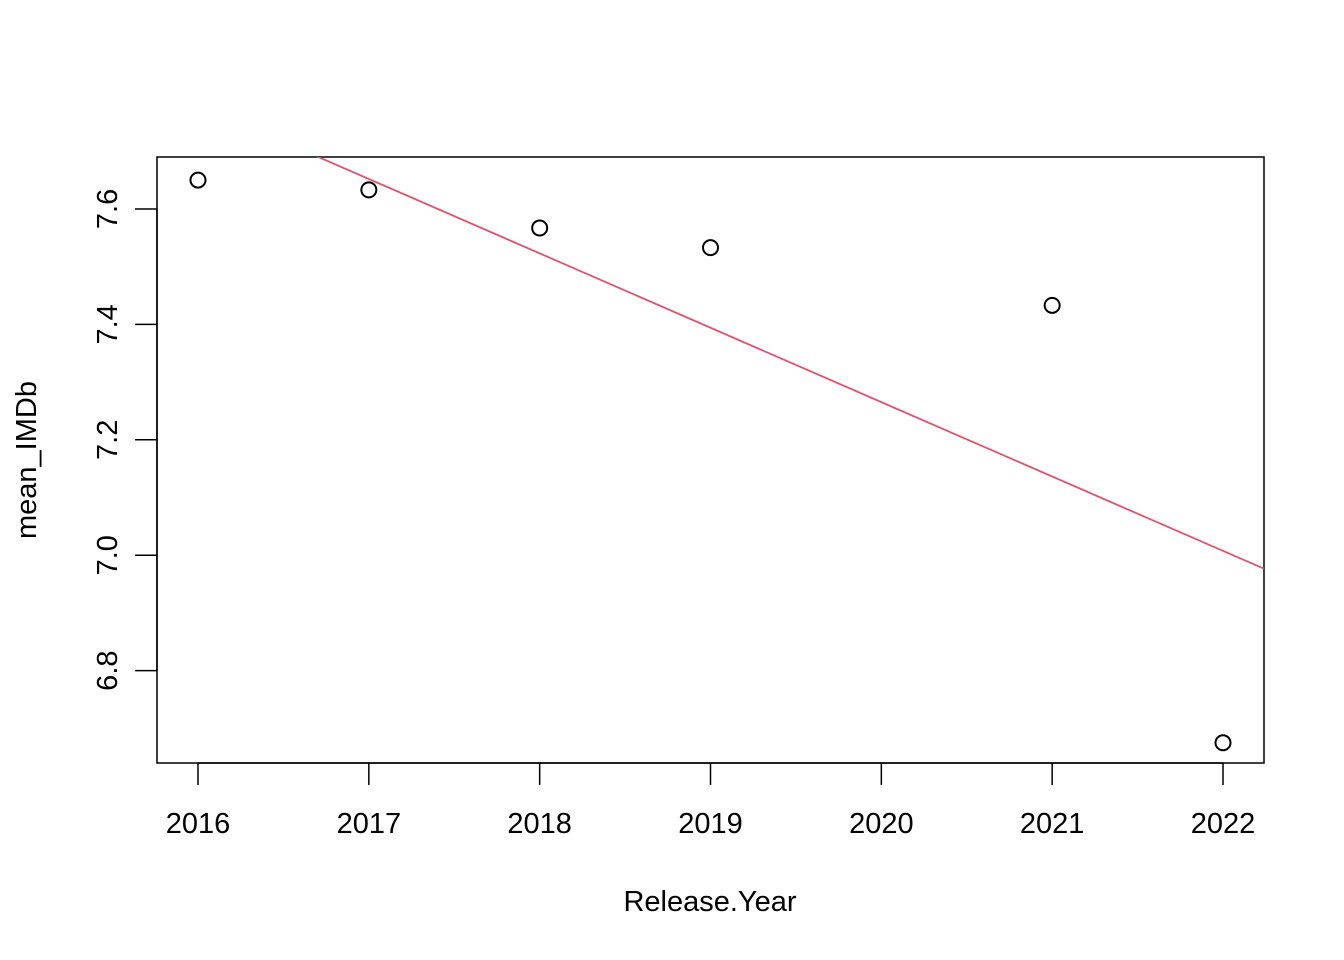 The image size is (1344, 960). I want to click on x-tick-label: 2021, so click(1052, 824).